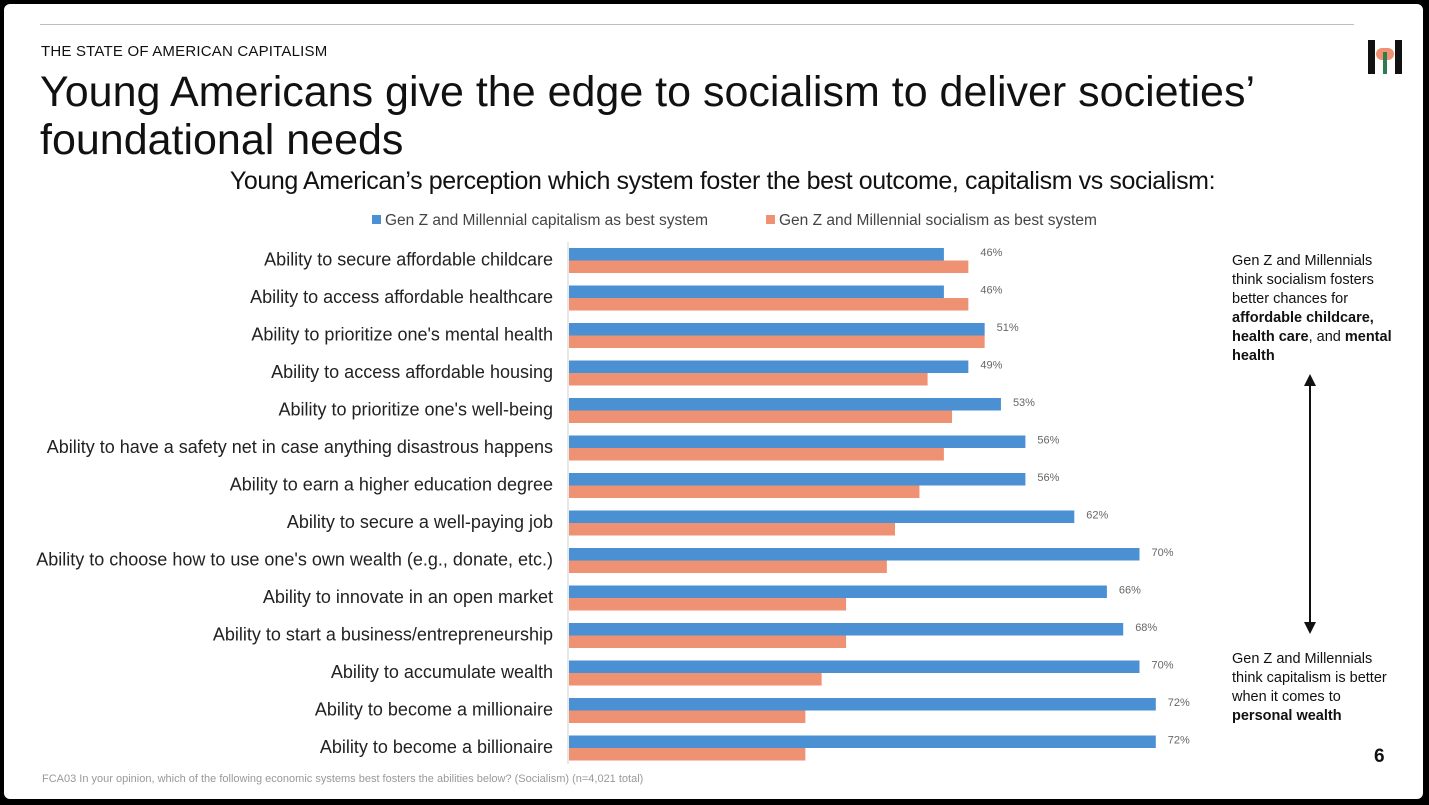 This screenshot has height=805, width=1429. Describe the element at coordinates (1326, 337) in the screenshot. I see `top-note-text-2: , and` at that location.